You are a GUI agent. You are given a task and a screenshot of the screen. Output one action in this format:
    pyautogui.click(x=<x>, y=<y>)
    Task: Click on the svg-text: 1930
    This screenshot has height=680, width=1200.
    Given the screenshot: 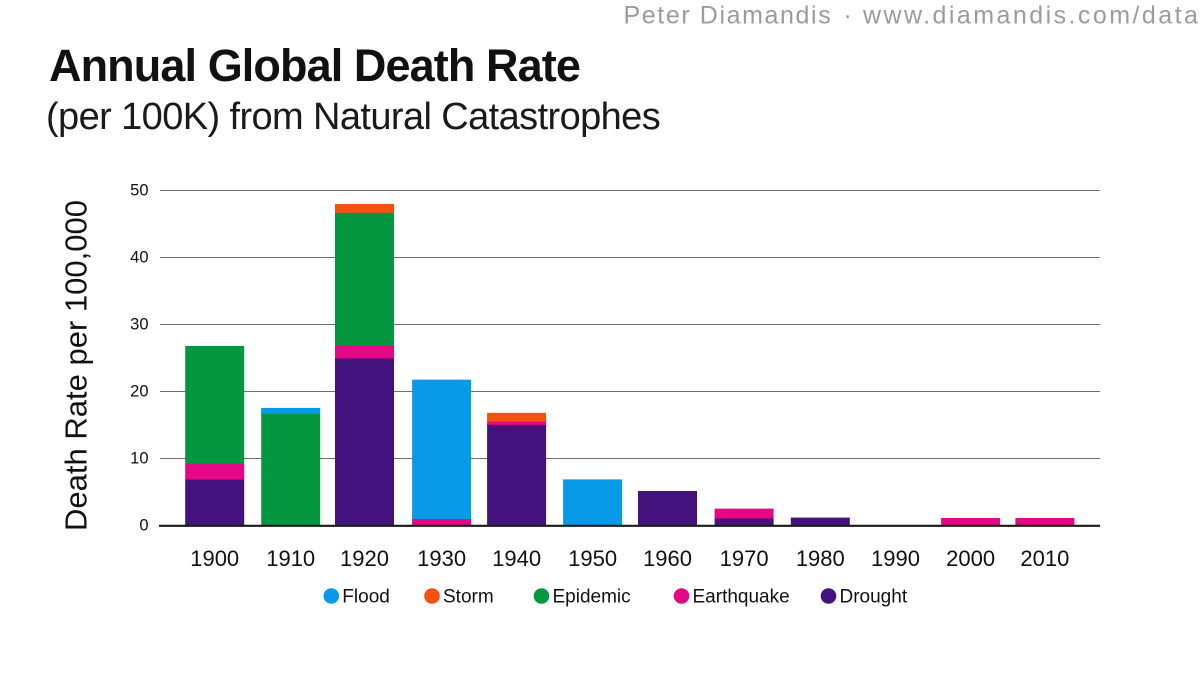 What is the action you would take?
    pyautogui.click(x=441, y=558)
    